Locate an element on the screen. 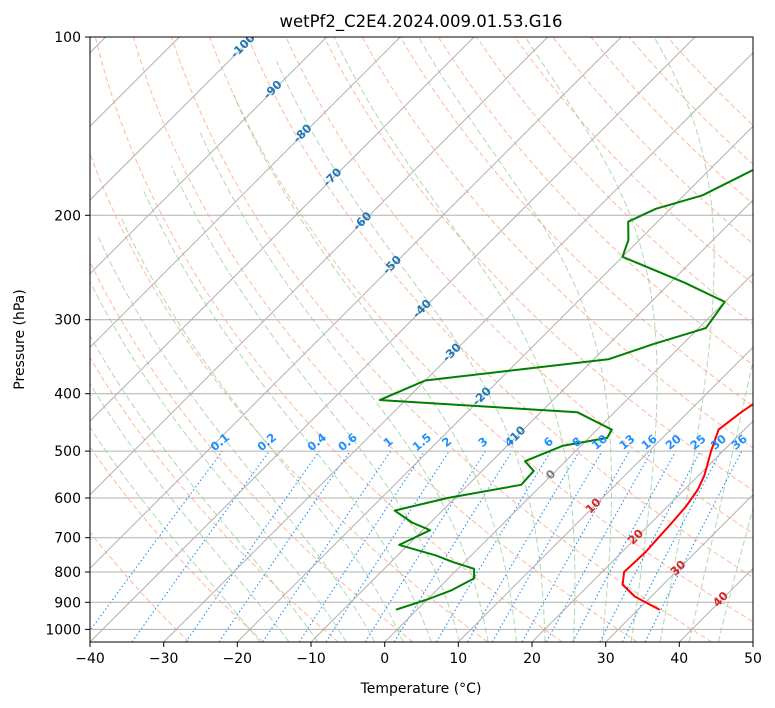 Image resolution: width=775 pixels, height=708 pixels. x-tick-label: 10 is located at coordinates (458, 659).